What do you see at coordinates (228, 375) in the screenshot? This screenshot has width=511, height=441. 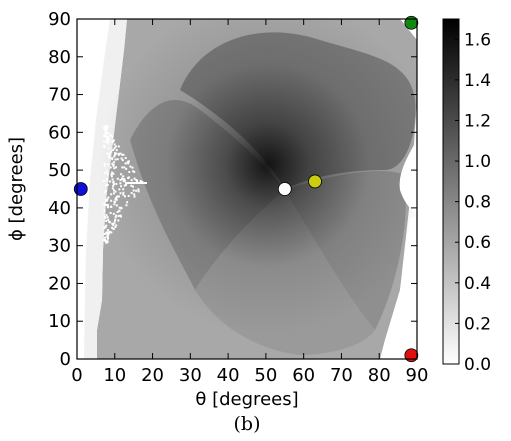 I see `x-tick-label: 40` at bounding box center [228, 375].